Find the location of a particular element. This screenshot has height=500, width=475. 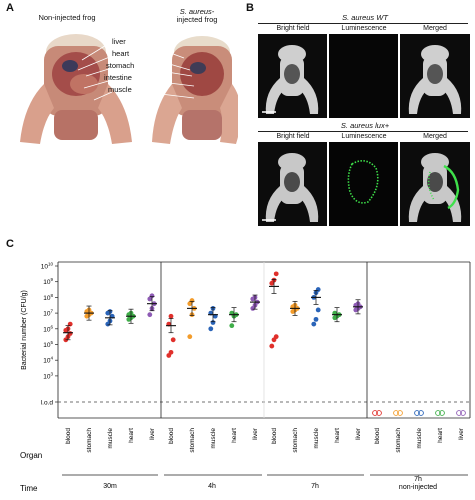

y-tick-label: 10⁵ is located at coordinates (48, 344).